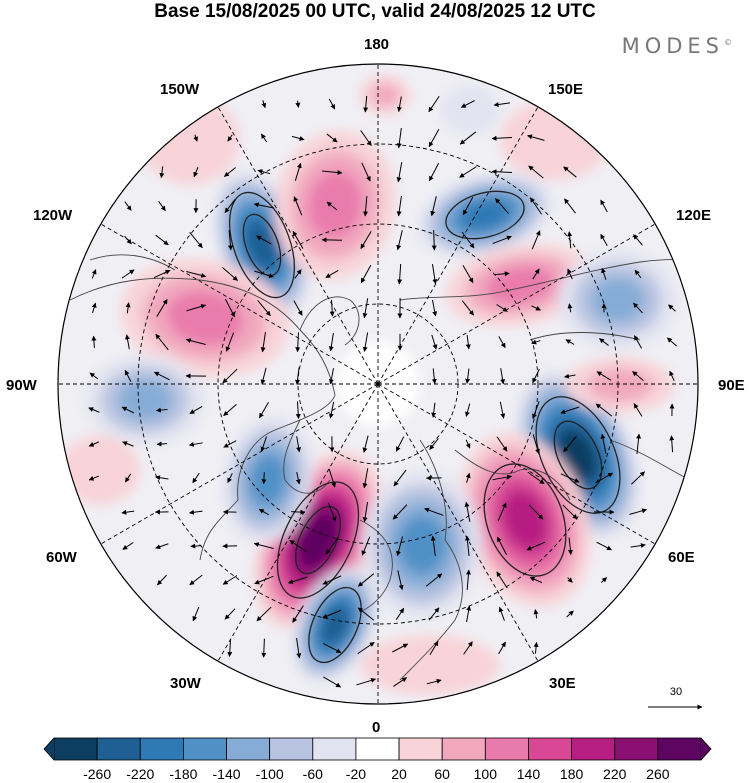  Describe the element at coordinates (399, 774) in the screenshot. I see `colorbar-tick-label: 20` at that location.